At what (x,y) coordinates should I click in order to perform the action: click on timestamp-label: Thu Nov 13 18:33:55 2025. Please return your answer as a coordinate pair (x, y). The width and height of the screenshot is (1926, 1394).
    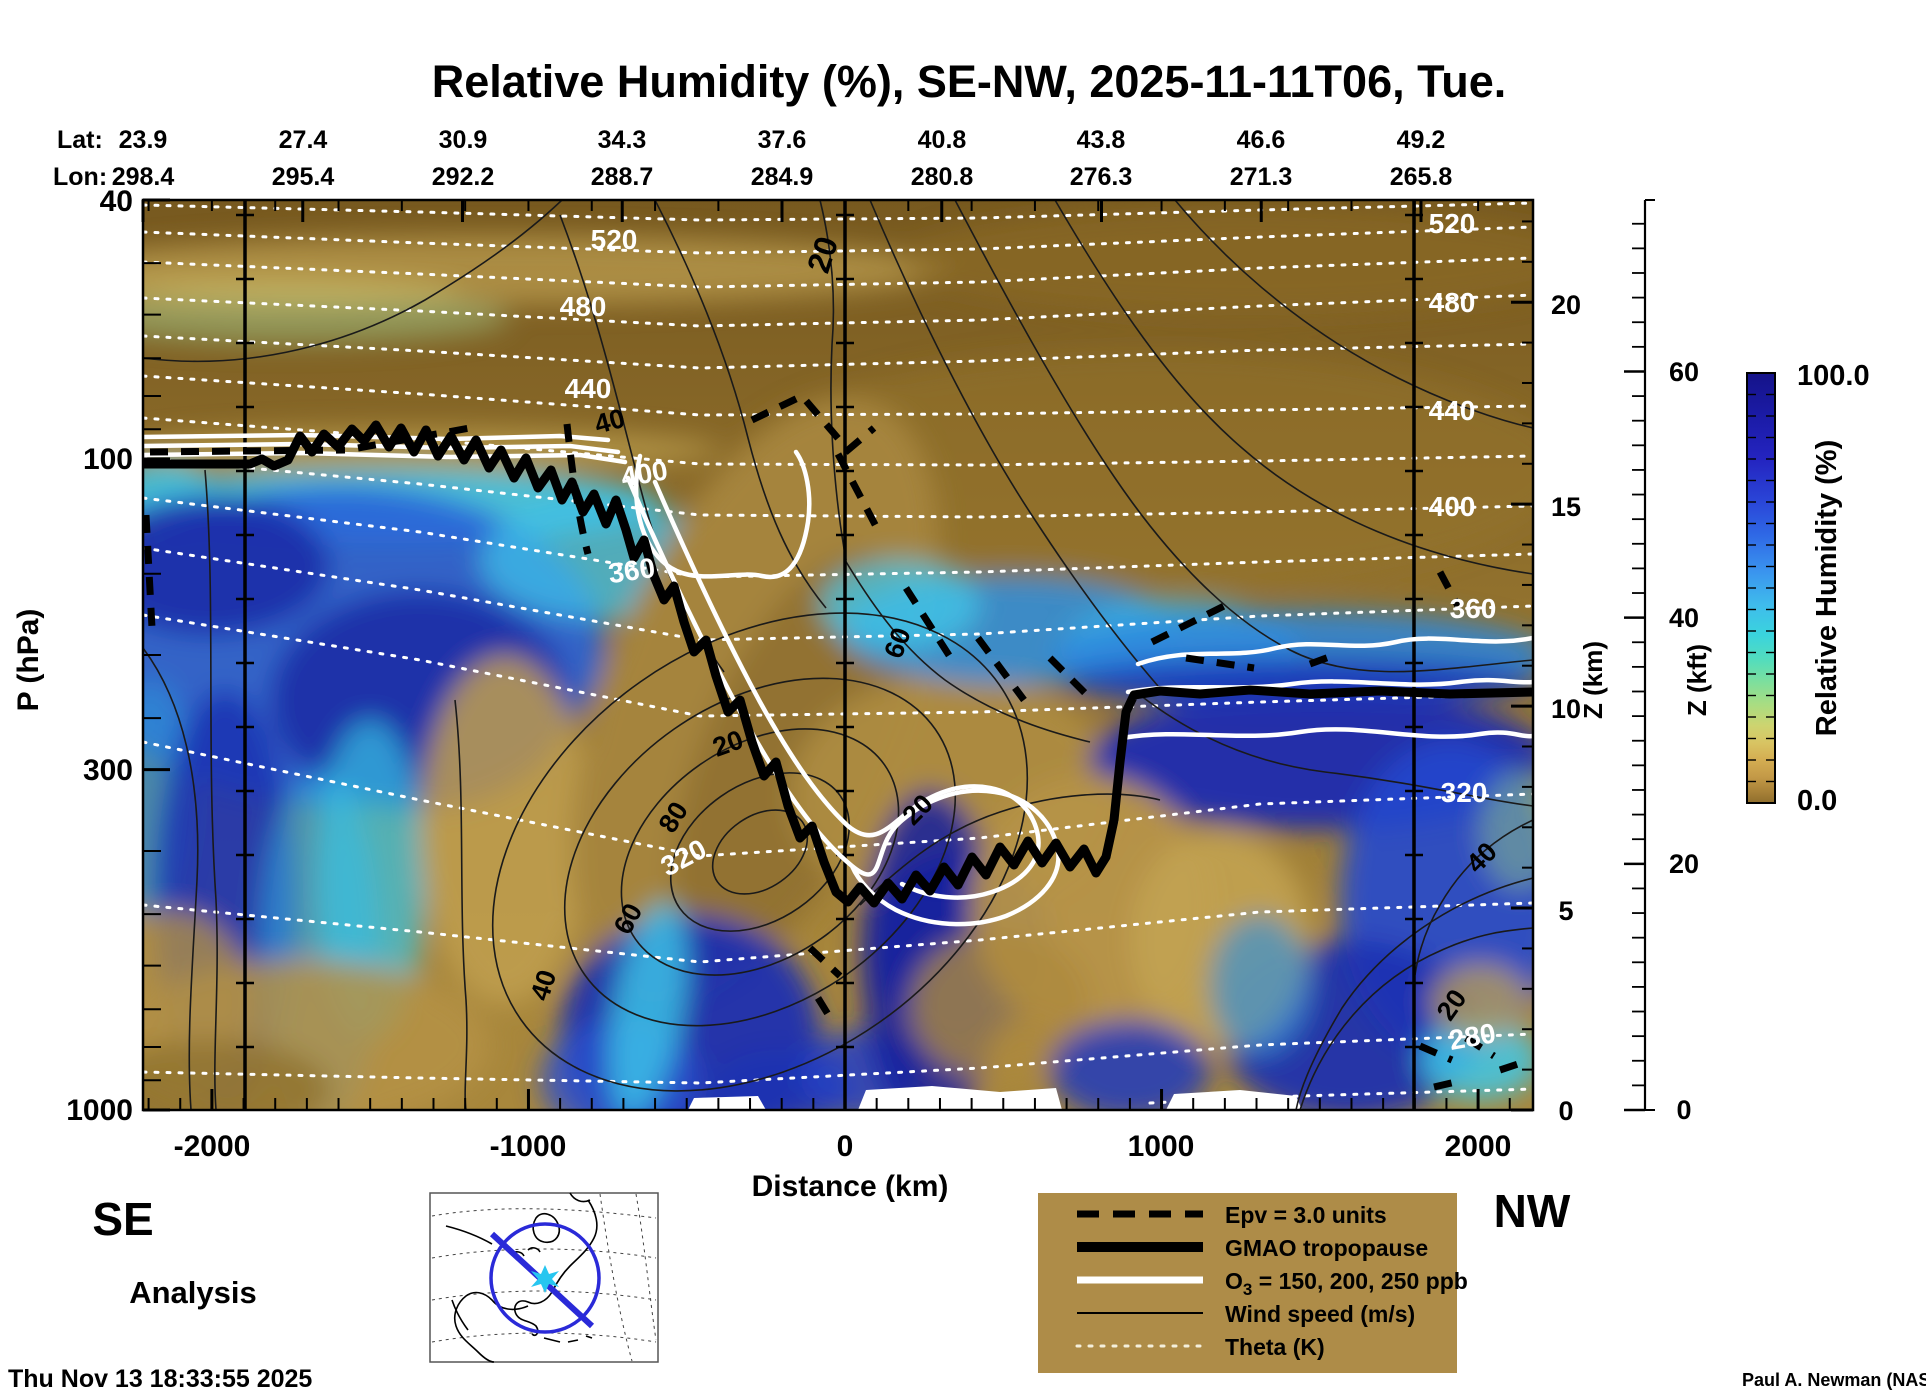
    Looking at the image, I should click on (160, 1379).